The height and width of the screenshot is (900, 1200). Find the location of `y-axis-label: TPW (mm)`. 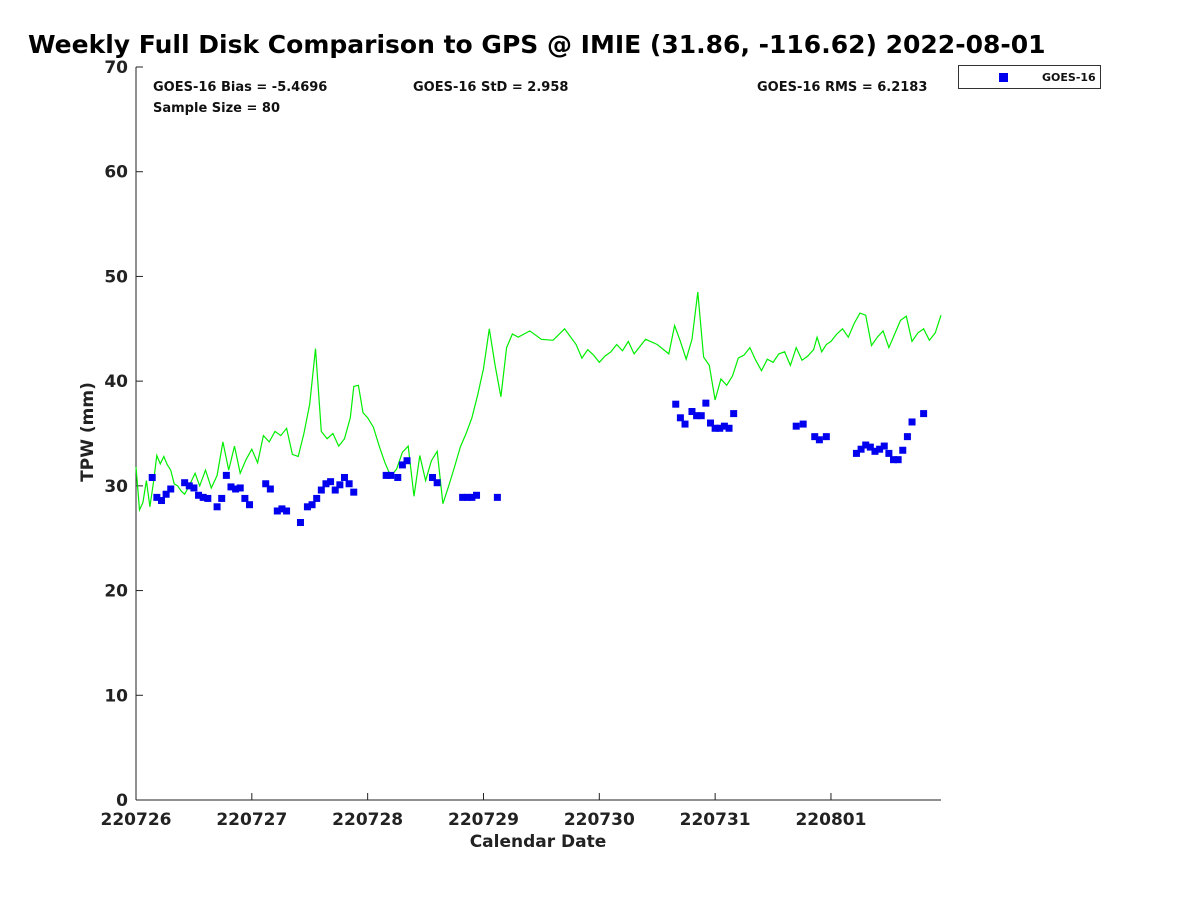

y-axis-label: TPW (mm) is located at coordinates (88, 432).